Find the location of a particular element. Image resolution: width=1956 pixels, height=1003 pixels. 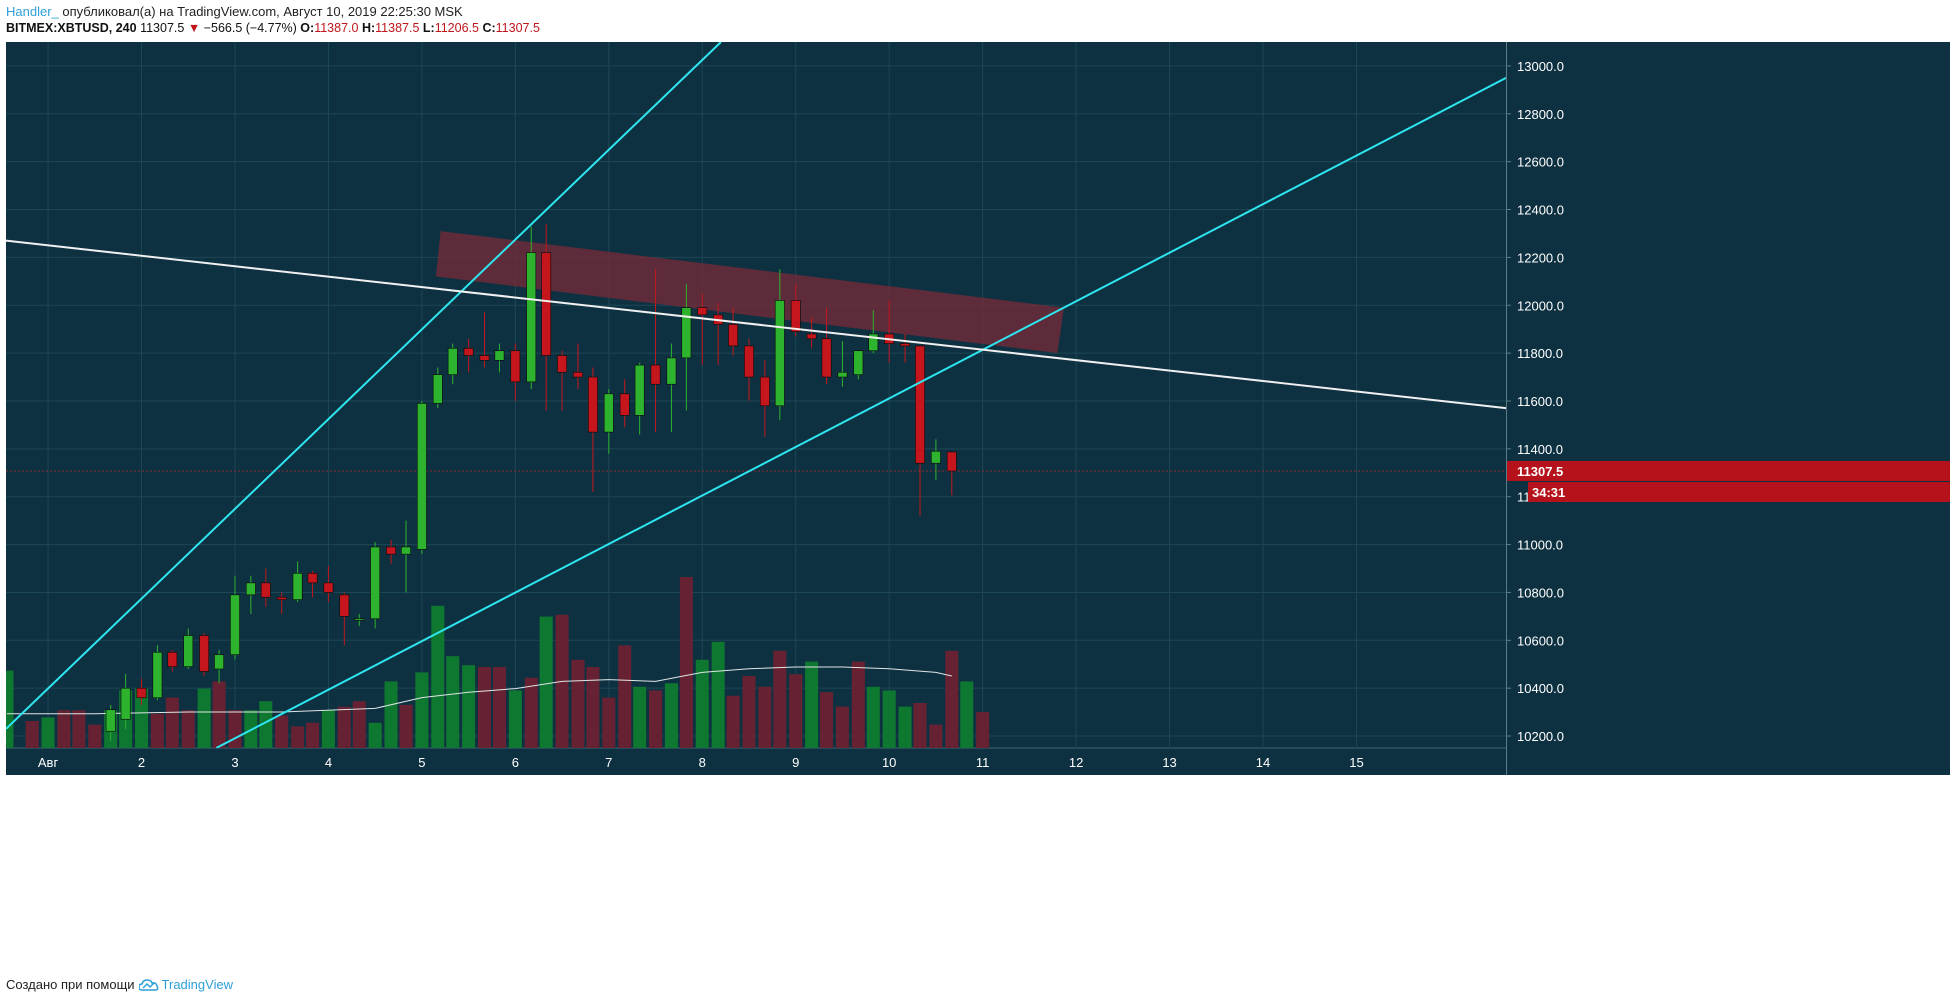

tradingview-link: TradingView is located at coordinates (186, 984).